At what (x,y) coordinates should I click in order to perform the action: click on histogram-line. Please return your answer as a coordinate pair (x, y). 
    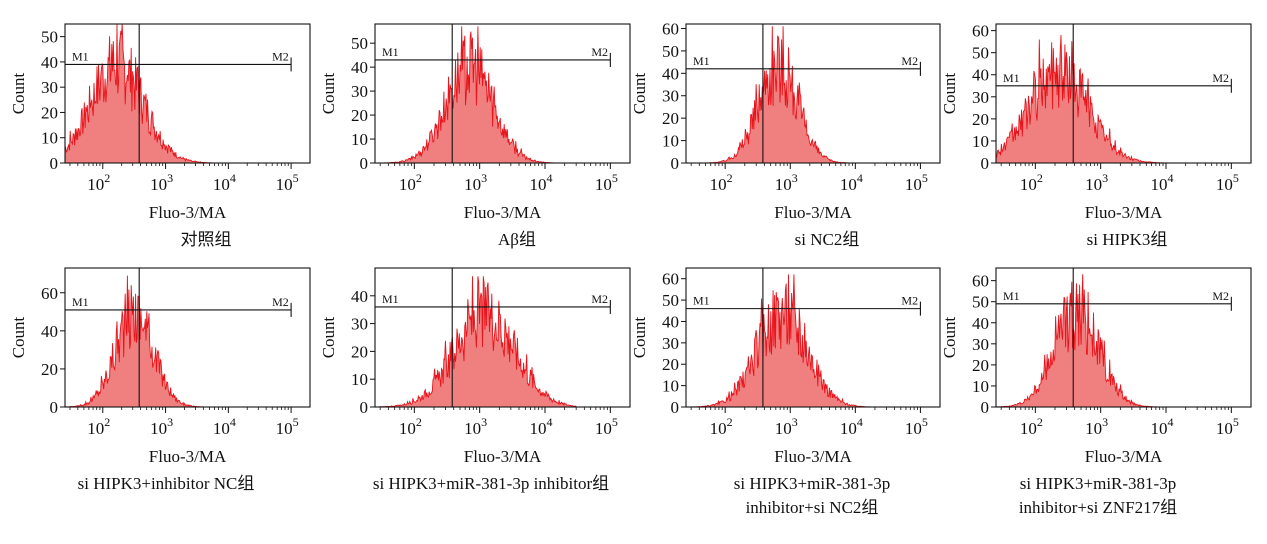
    Looking at the image, I should click on (786, 341).